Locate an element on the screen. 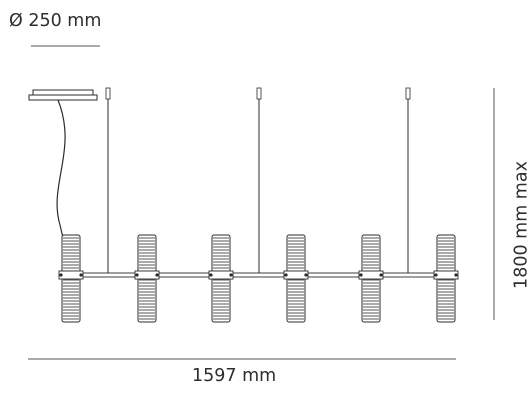  width-label: 1597 mm is located at coordinates (234, 376).